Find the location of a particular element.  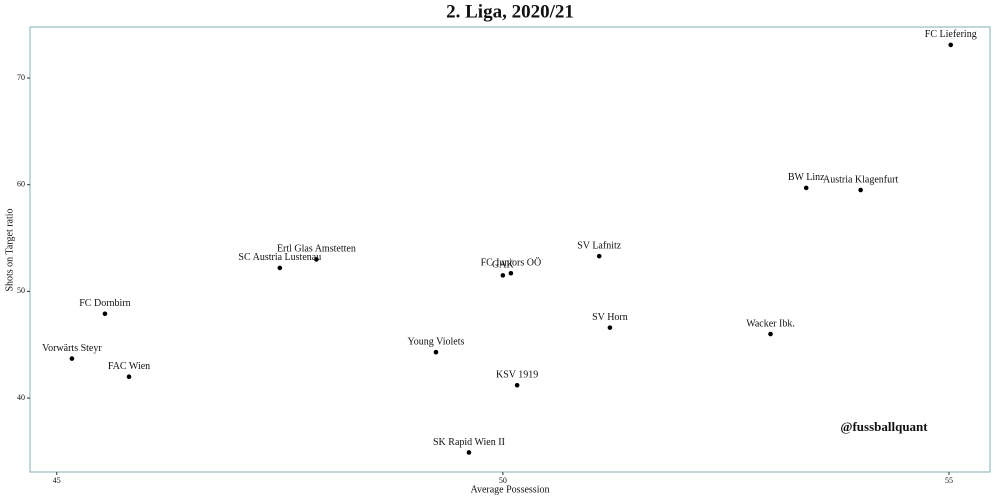

x-tick-label: 45 is located at coordinates (57, 480).